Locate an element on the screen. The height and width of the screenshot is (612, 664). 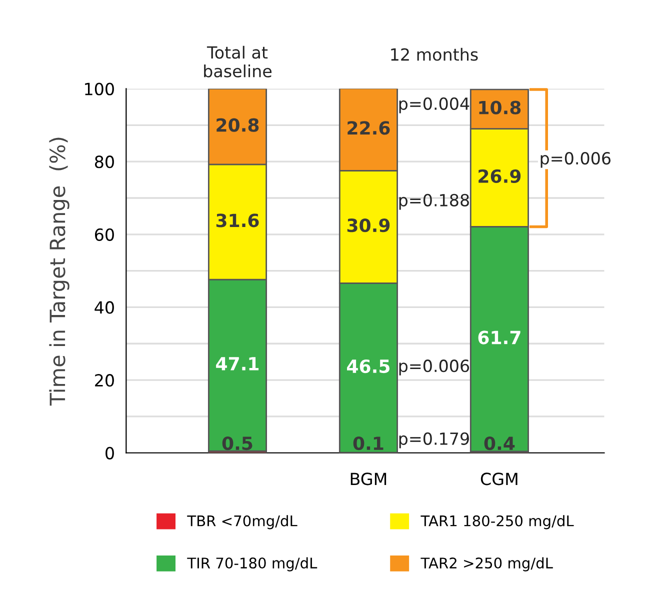
data-label: 46.5 is located at coordinates (368, 366).